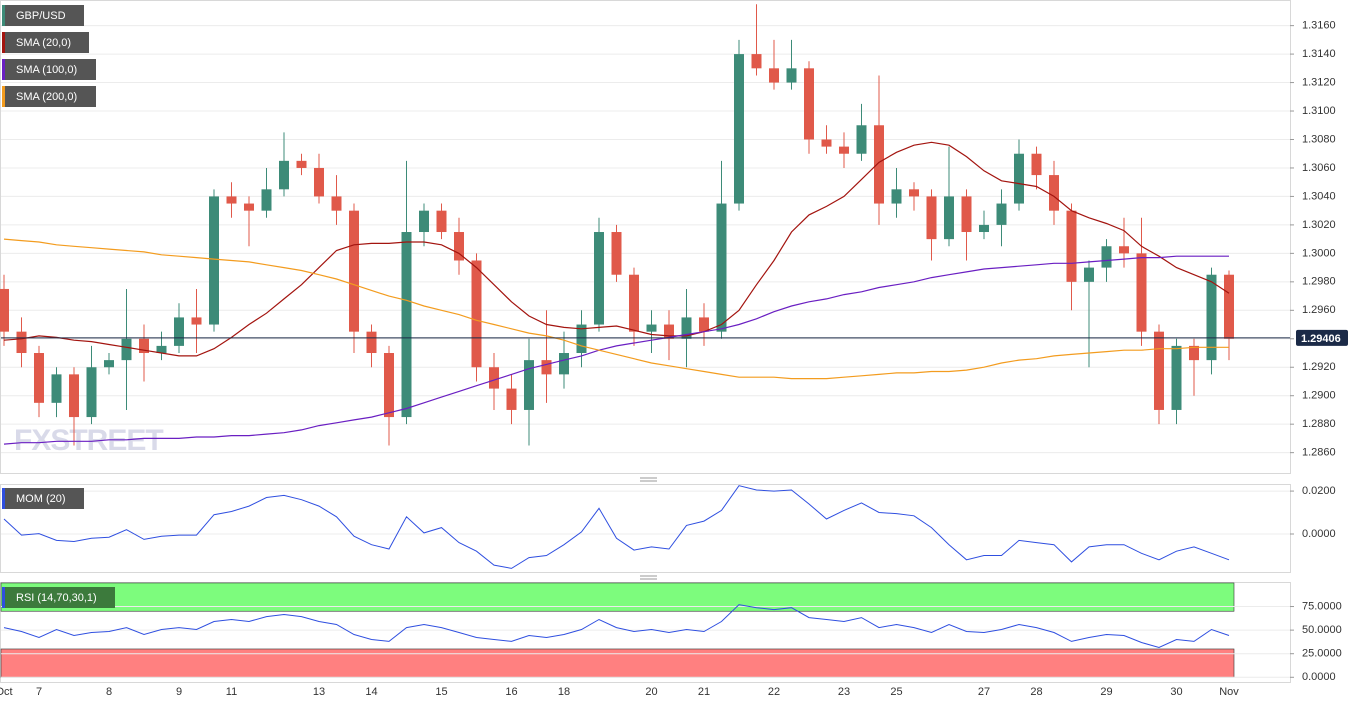  I want to click on x-tick-label: 15, so click(441, 692).